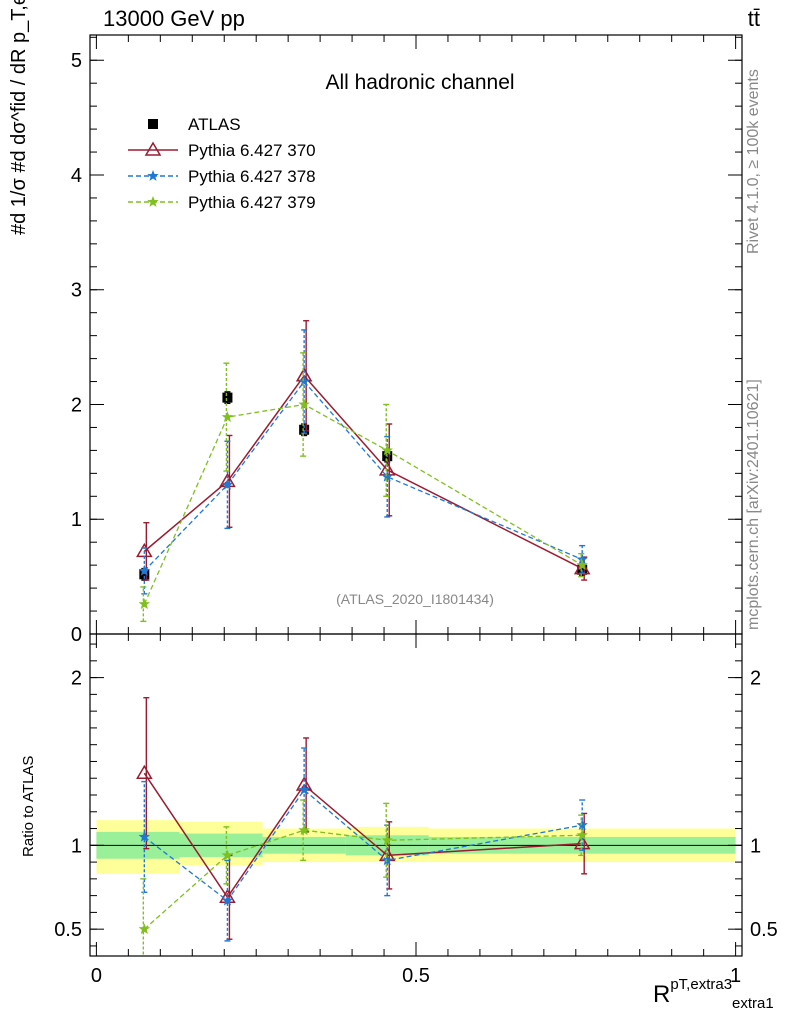  What do you see at coordinates (252, 150) in the screenshot?
I see `legend-label: Pythia 6.427 370` at bounding box center [252, 150].